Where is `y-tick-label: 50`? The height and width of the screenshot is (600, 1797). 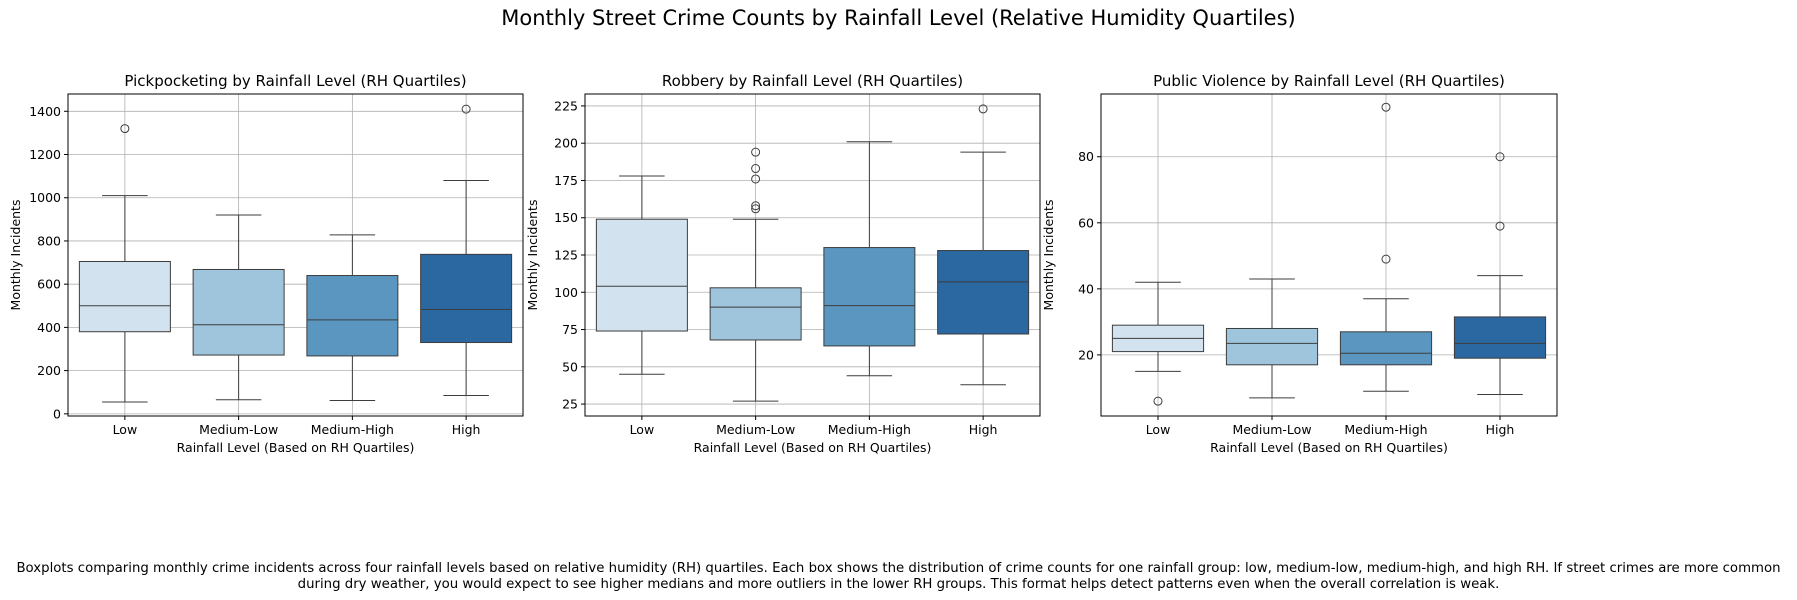
y-tick-label: 50 is located at coordinates (570, 366).